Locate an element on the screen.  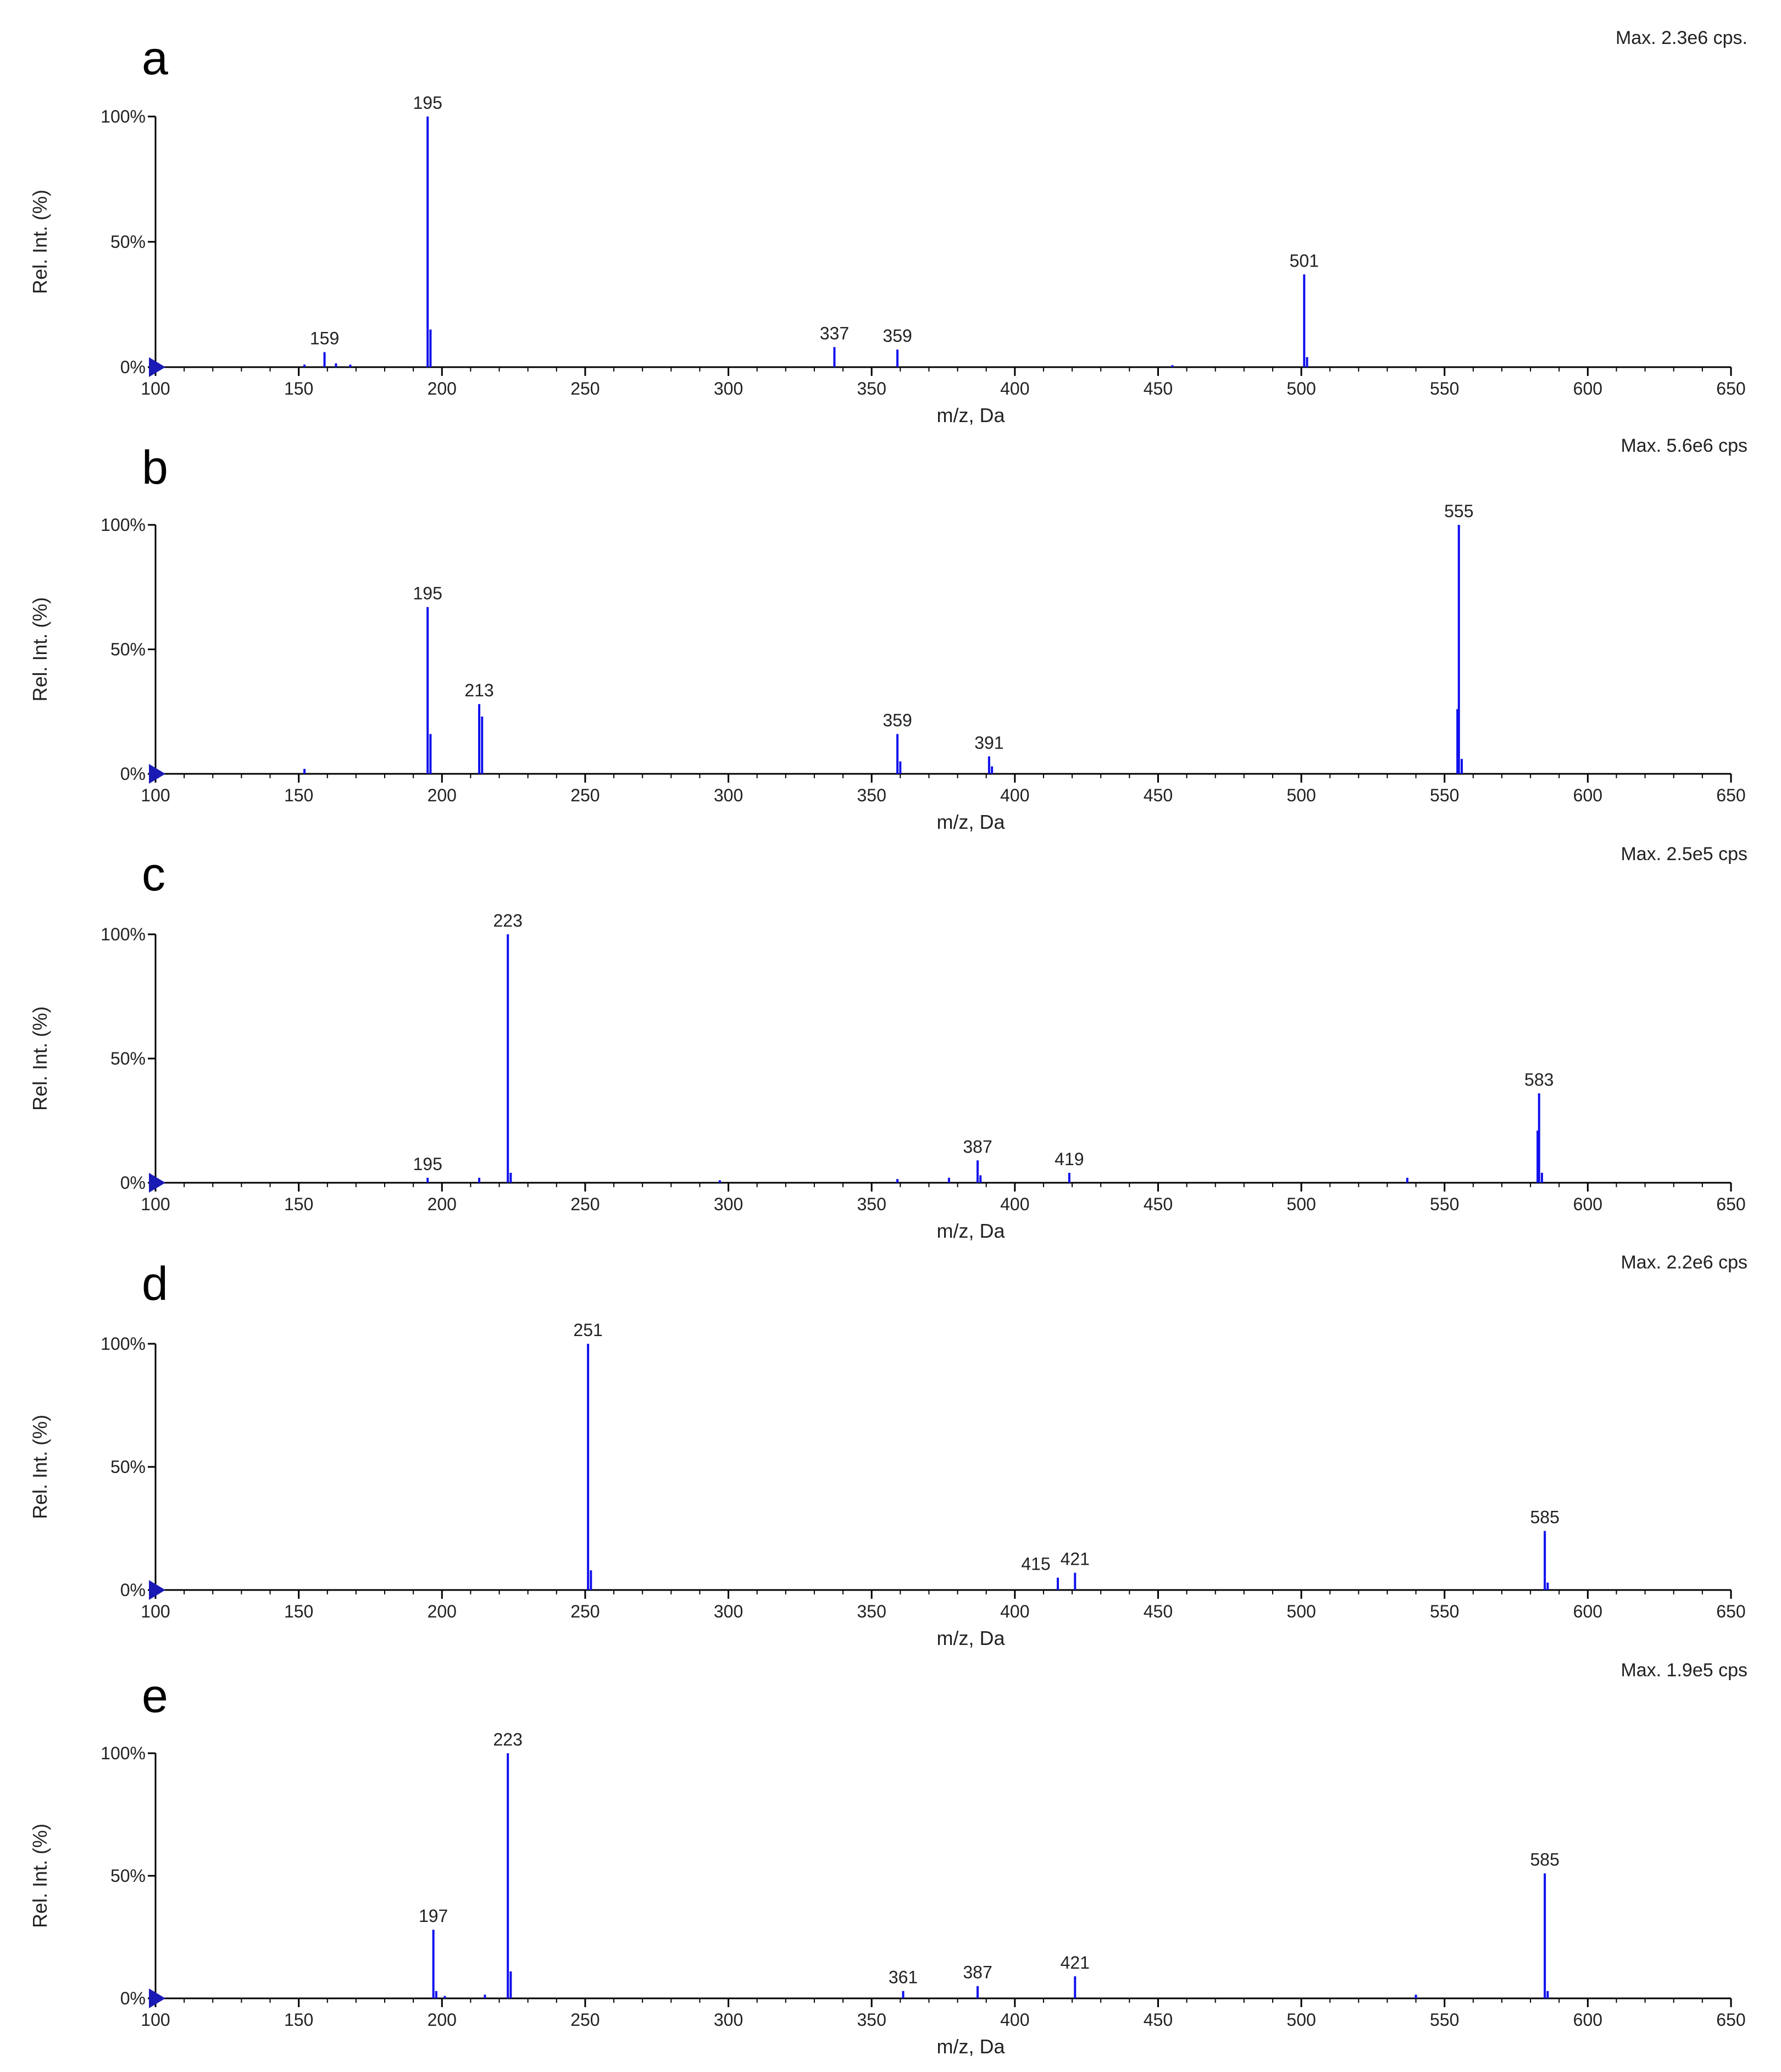
peak-label: 501 is located at coordinates (1304, 260).